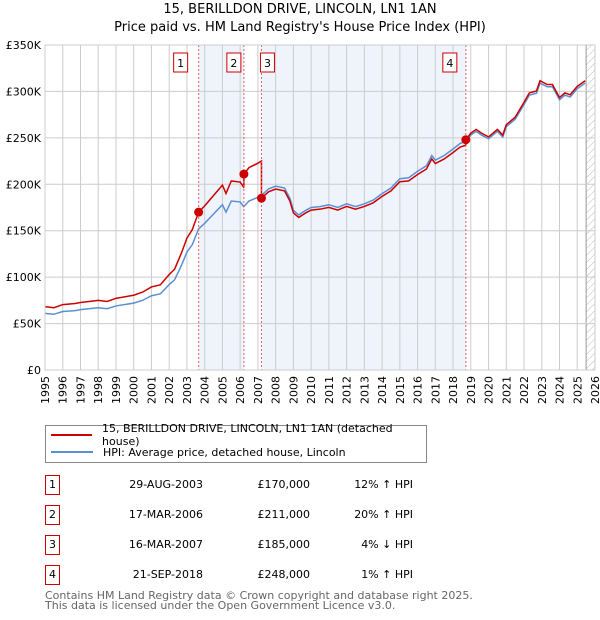 This screenshot has height=620, width=600. Describe the element at coordinates (245, 545) in the screenshot. I see `sale-row: 3 16-MAR-2007 £185,000 4% ↓ HPI` at that location.